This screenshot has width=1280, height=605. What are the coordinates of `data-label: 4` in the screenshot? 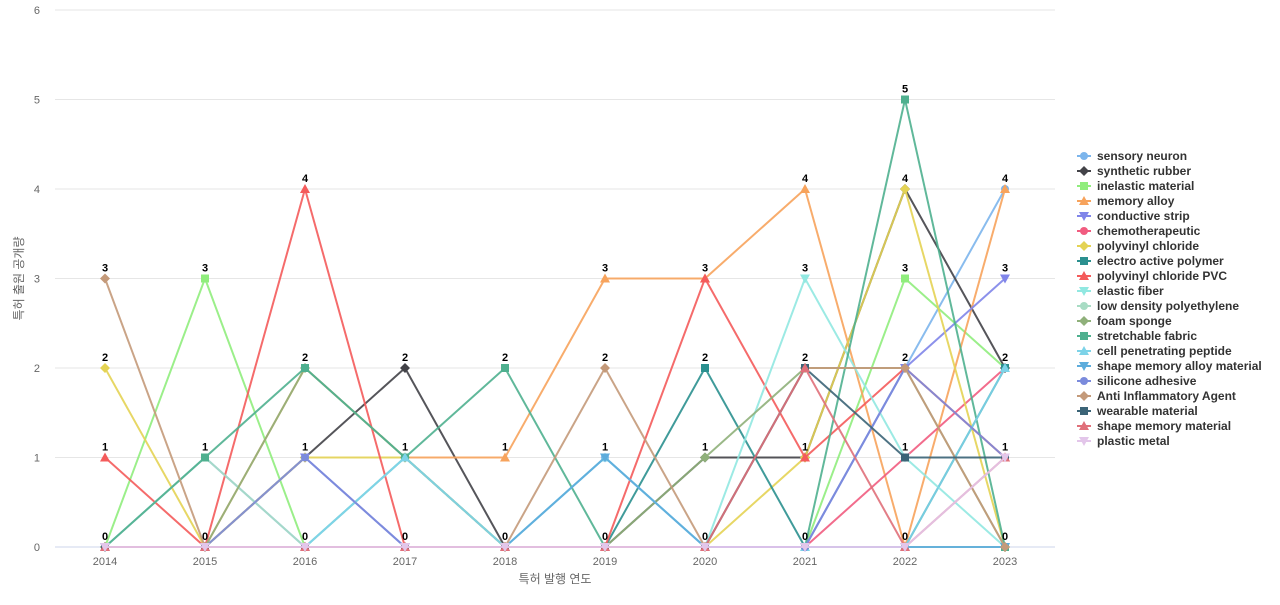 It's located at (905, 179).